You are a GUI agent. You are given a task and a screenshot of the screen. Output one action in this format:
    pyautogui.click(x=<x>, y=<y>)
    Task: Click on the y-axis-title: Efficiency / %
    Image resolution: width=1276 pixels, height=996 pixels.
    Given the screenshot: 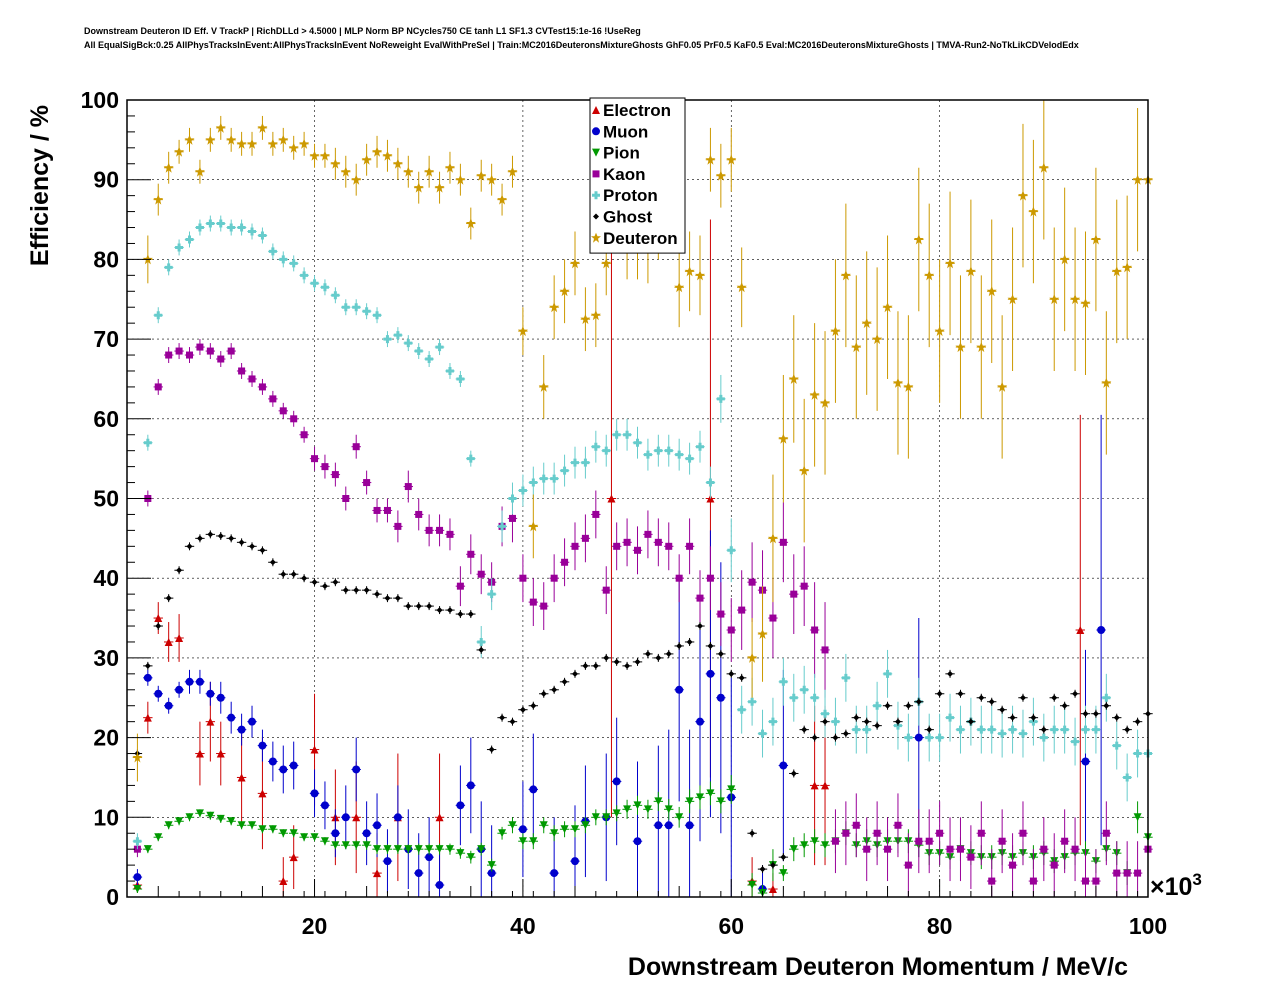 What is the action you would take?
    pyautogui.click(x=40, y=185)
    